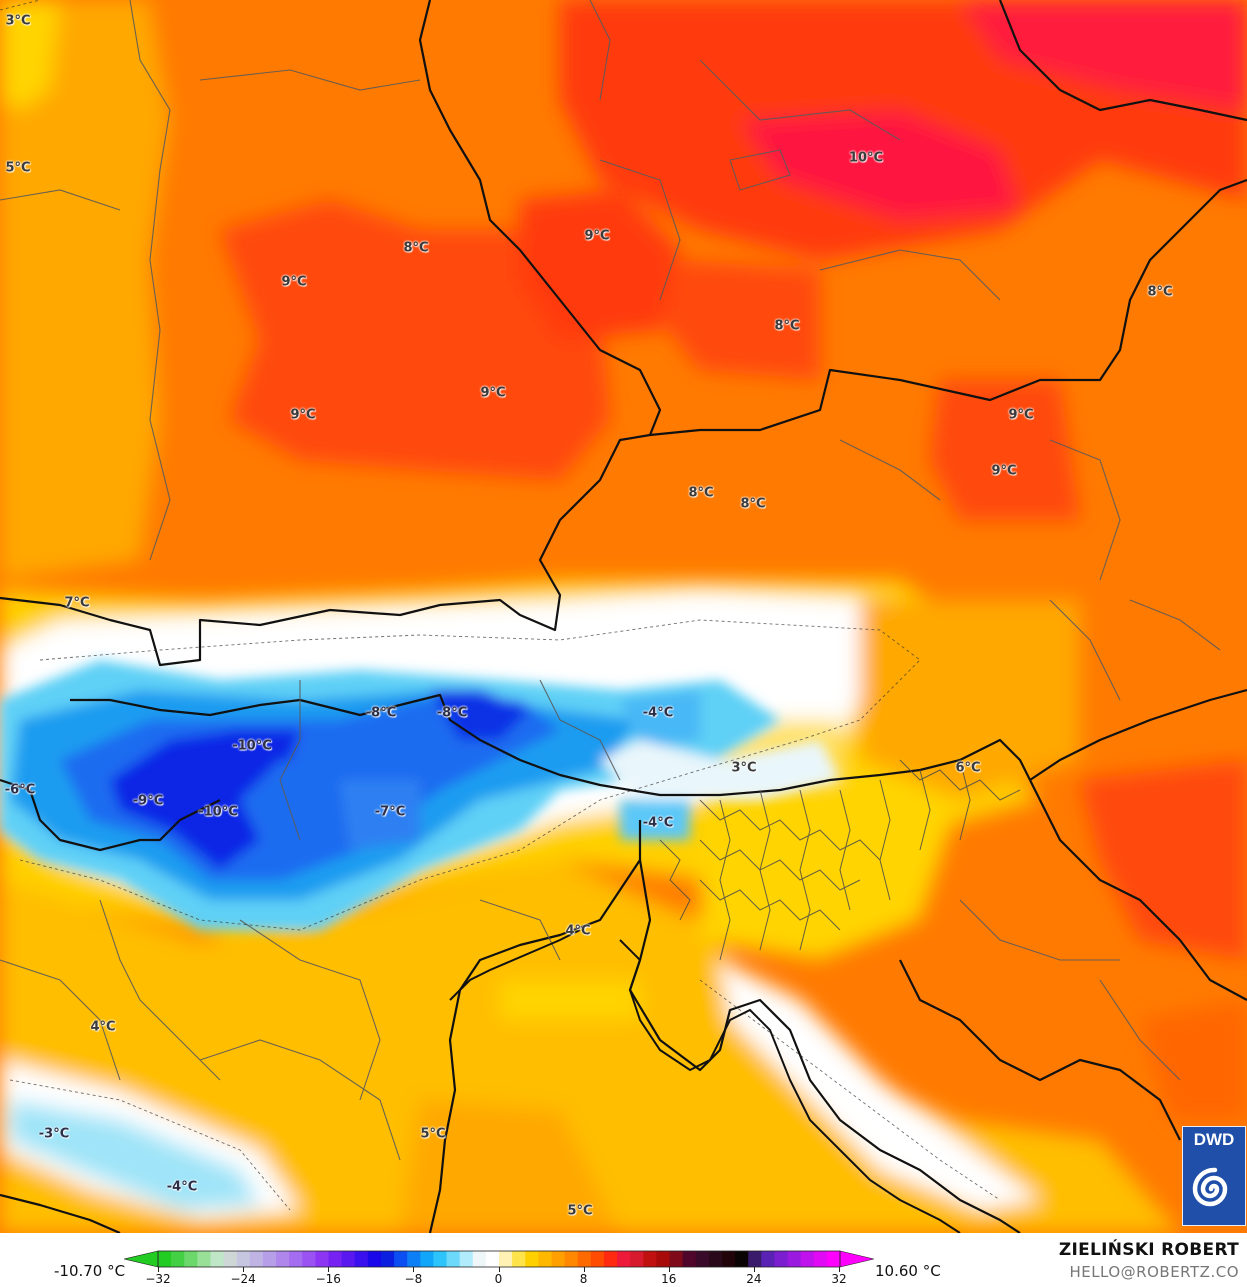 The height and width of the screenshot is (1287, 1247). What do you see at coordinates (908, 1271) in the screenshot?
I see `max-value-label: 10.60 °C` at bounding box center [908, 1271].